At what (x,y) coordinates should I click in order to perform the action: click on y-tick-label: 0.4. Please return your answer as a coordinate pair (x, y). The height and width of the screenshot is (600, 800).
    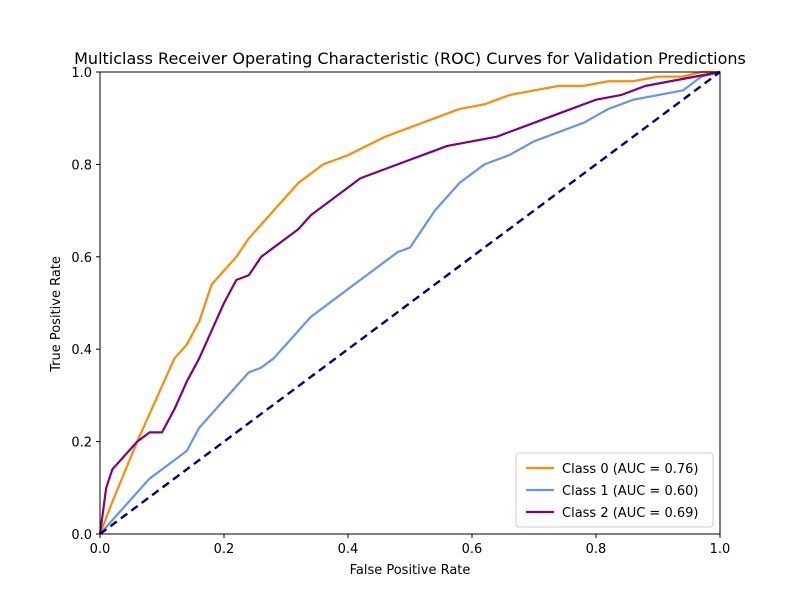
    Looking at the image, I should click on (81, 350).